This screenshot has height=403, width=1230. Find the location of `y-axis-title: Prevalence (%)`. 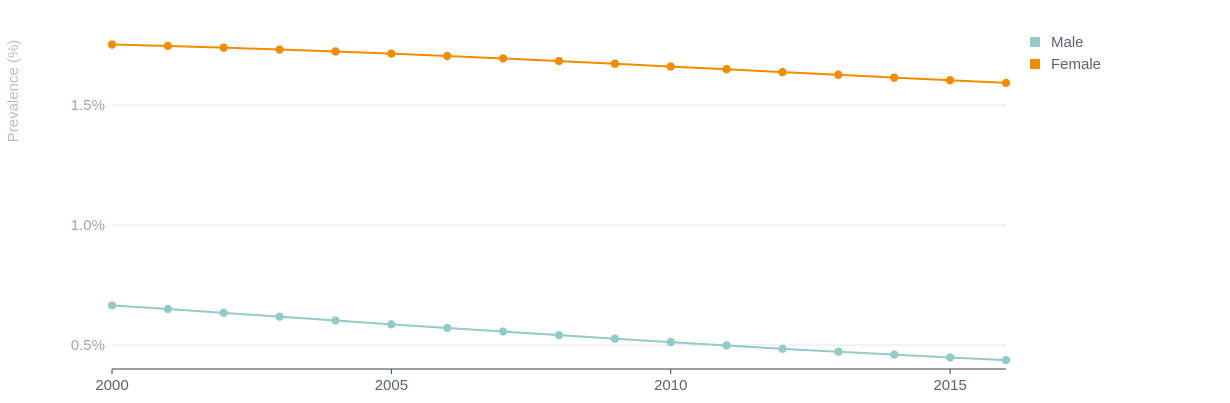

y-axis-title: Prevalence (%) is located at coordinates (13, 91).